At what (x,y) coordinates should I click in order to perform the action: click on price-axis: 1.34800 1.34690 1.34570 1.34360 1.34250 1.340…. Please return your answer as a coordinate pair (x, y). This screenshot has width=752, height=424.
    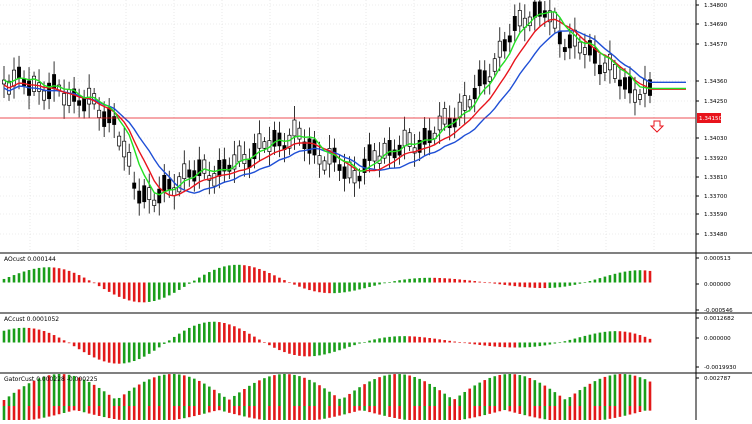
    Looking at the image, I should click on (716, 192).